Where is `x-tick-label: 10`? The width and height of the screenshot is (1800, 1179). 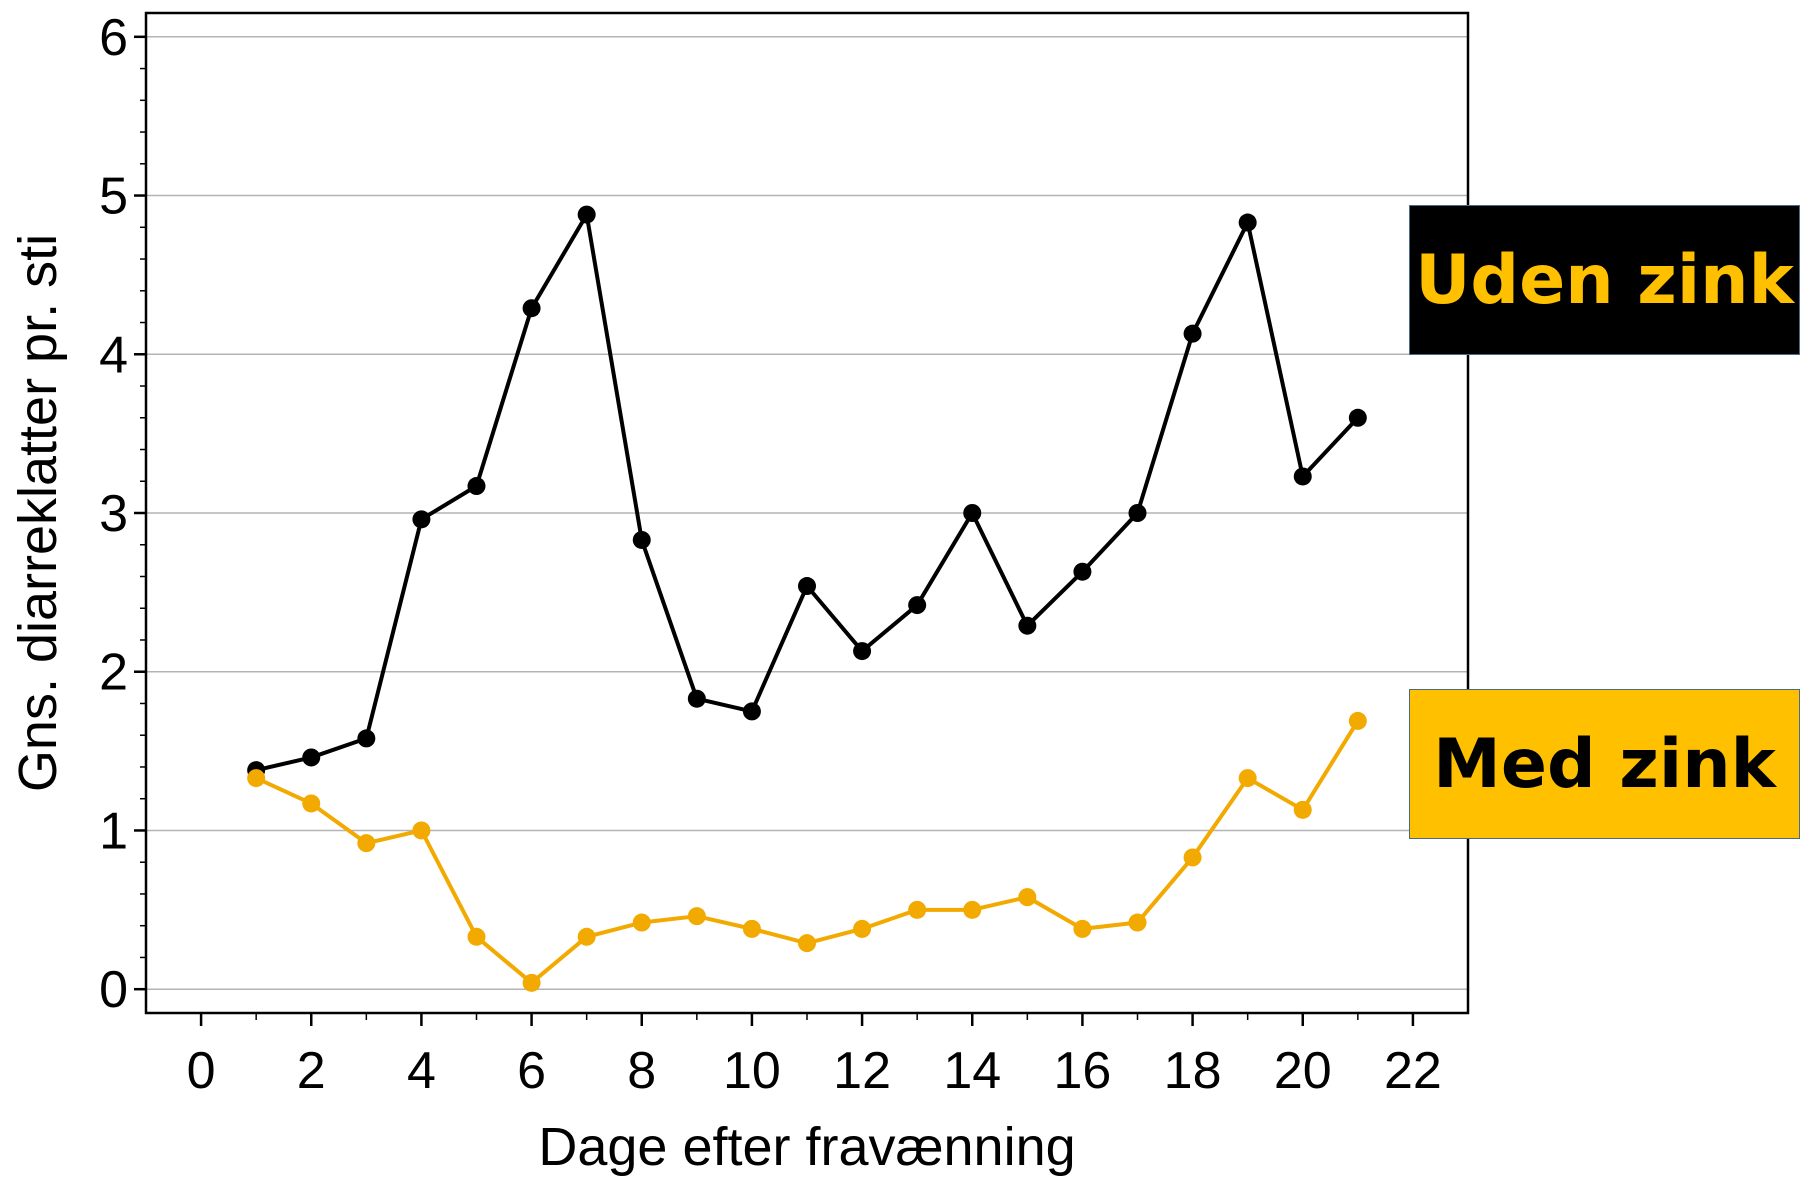 x-tick-label: 10 is located at coordinates (752, 1071).